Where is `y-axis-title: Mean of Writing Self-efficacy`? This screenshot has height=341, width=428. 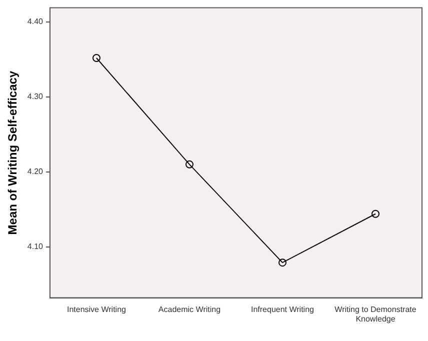
y-axis-title: Mean of Writing Self-efficacy is located at coordinates (13, 152).